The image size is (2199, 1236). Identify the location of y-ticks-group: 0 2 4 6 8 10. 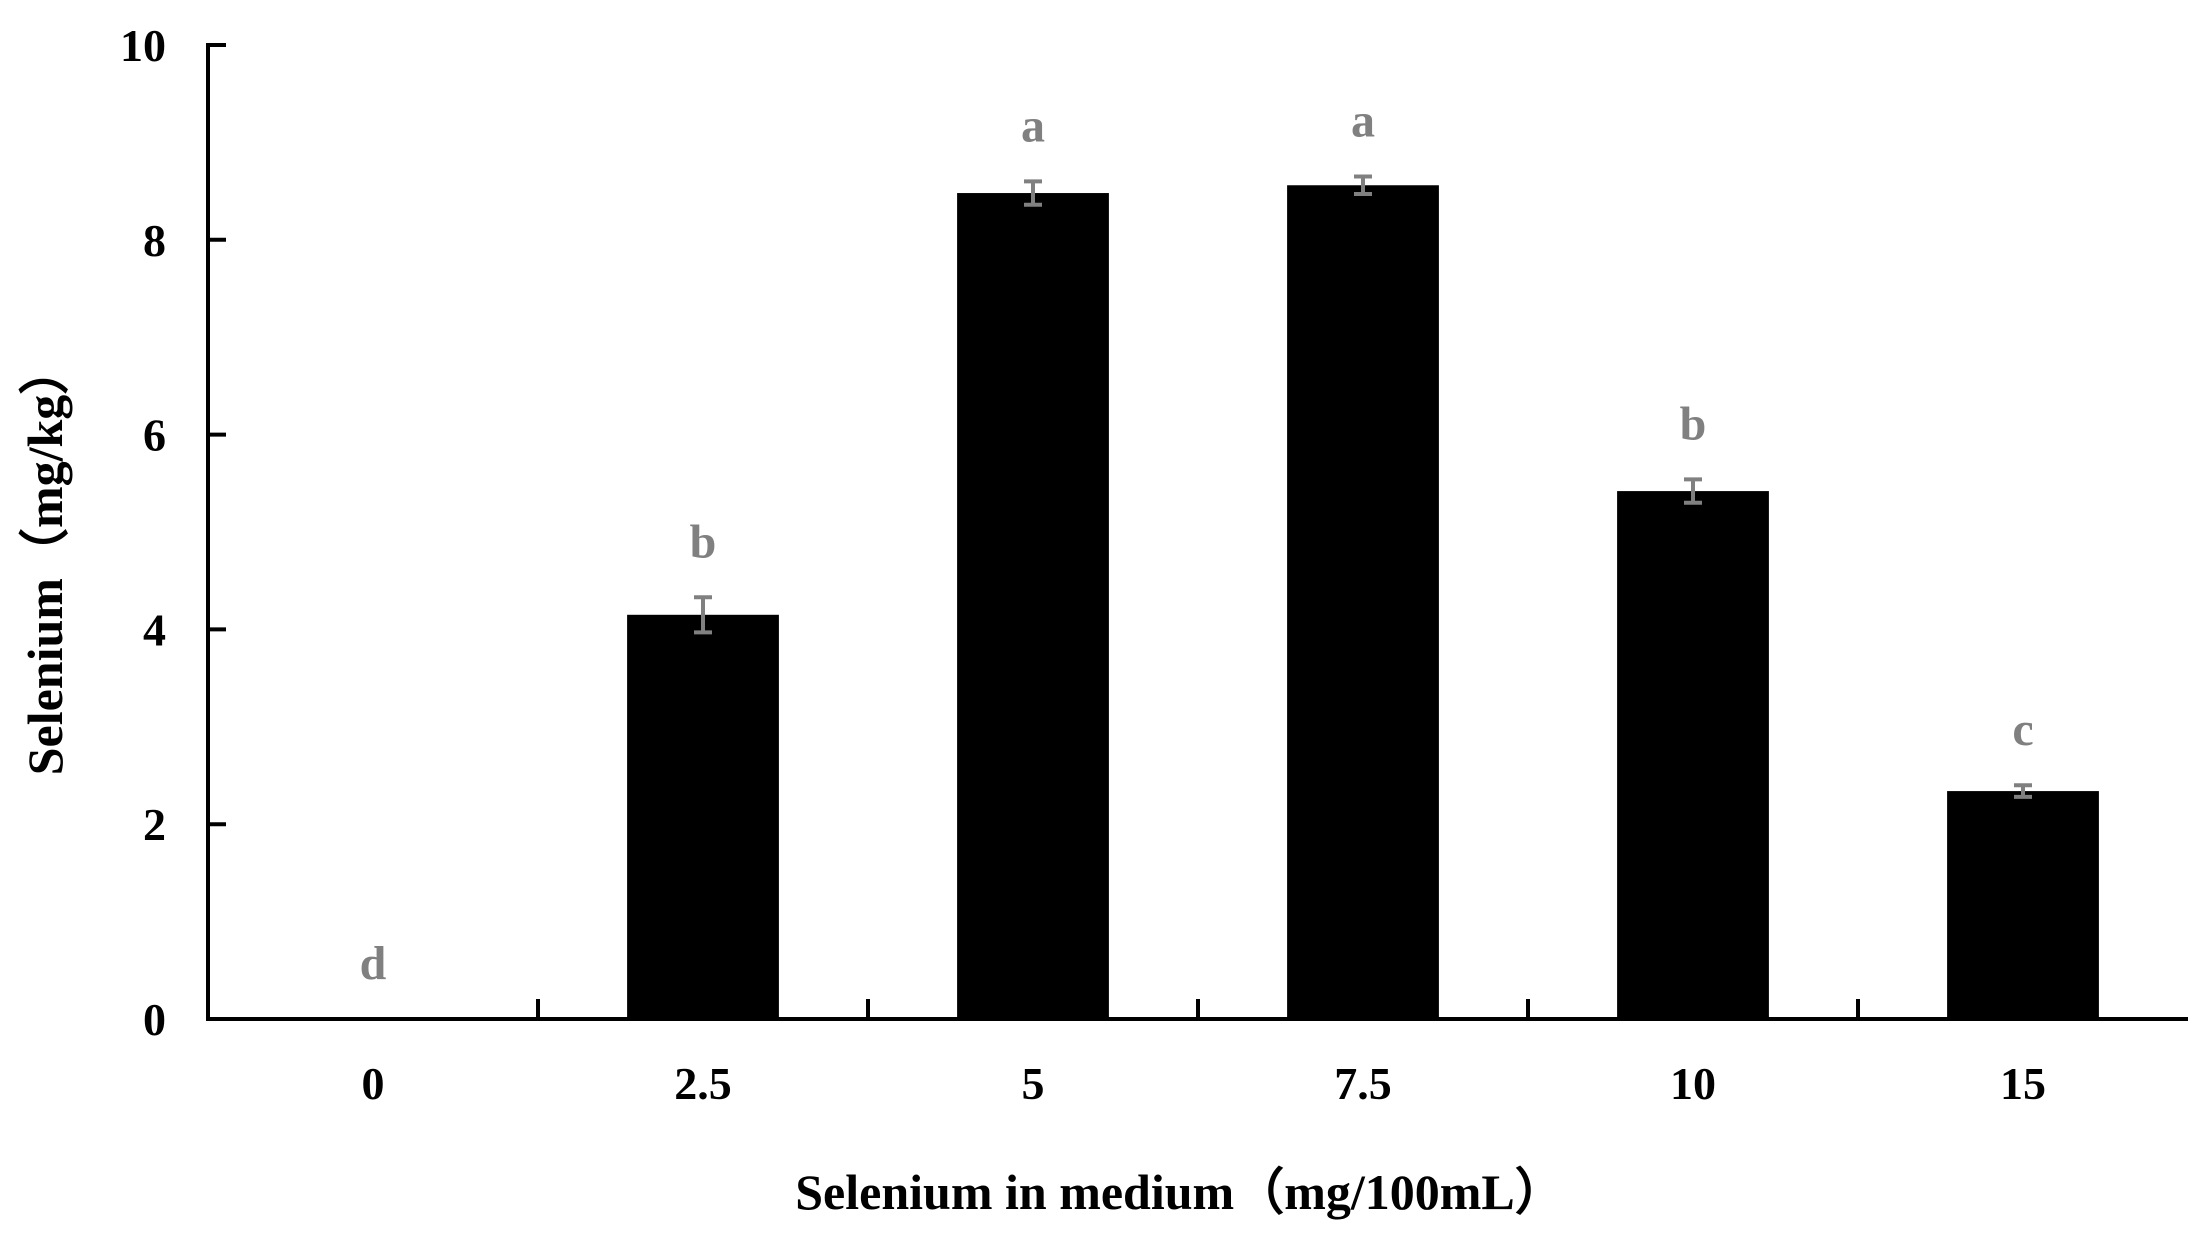
(173, 532).